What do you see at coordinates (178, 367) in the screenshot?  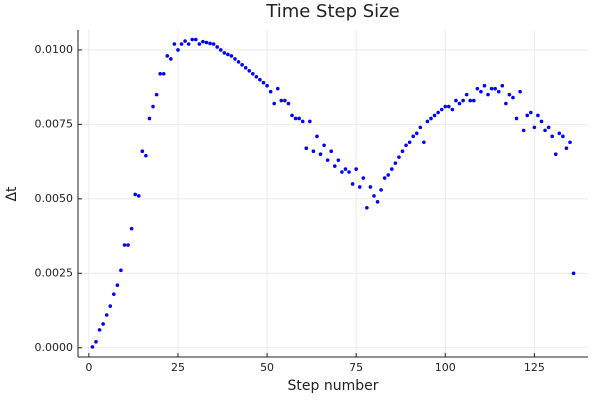 I see `x-tick-label: 25` at bounding box center [178, 367].